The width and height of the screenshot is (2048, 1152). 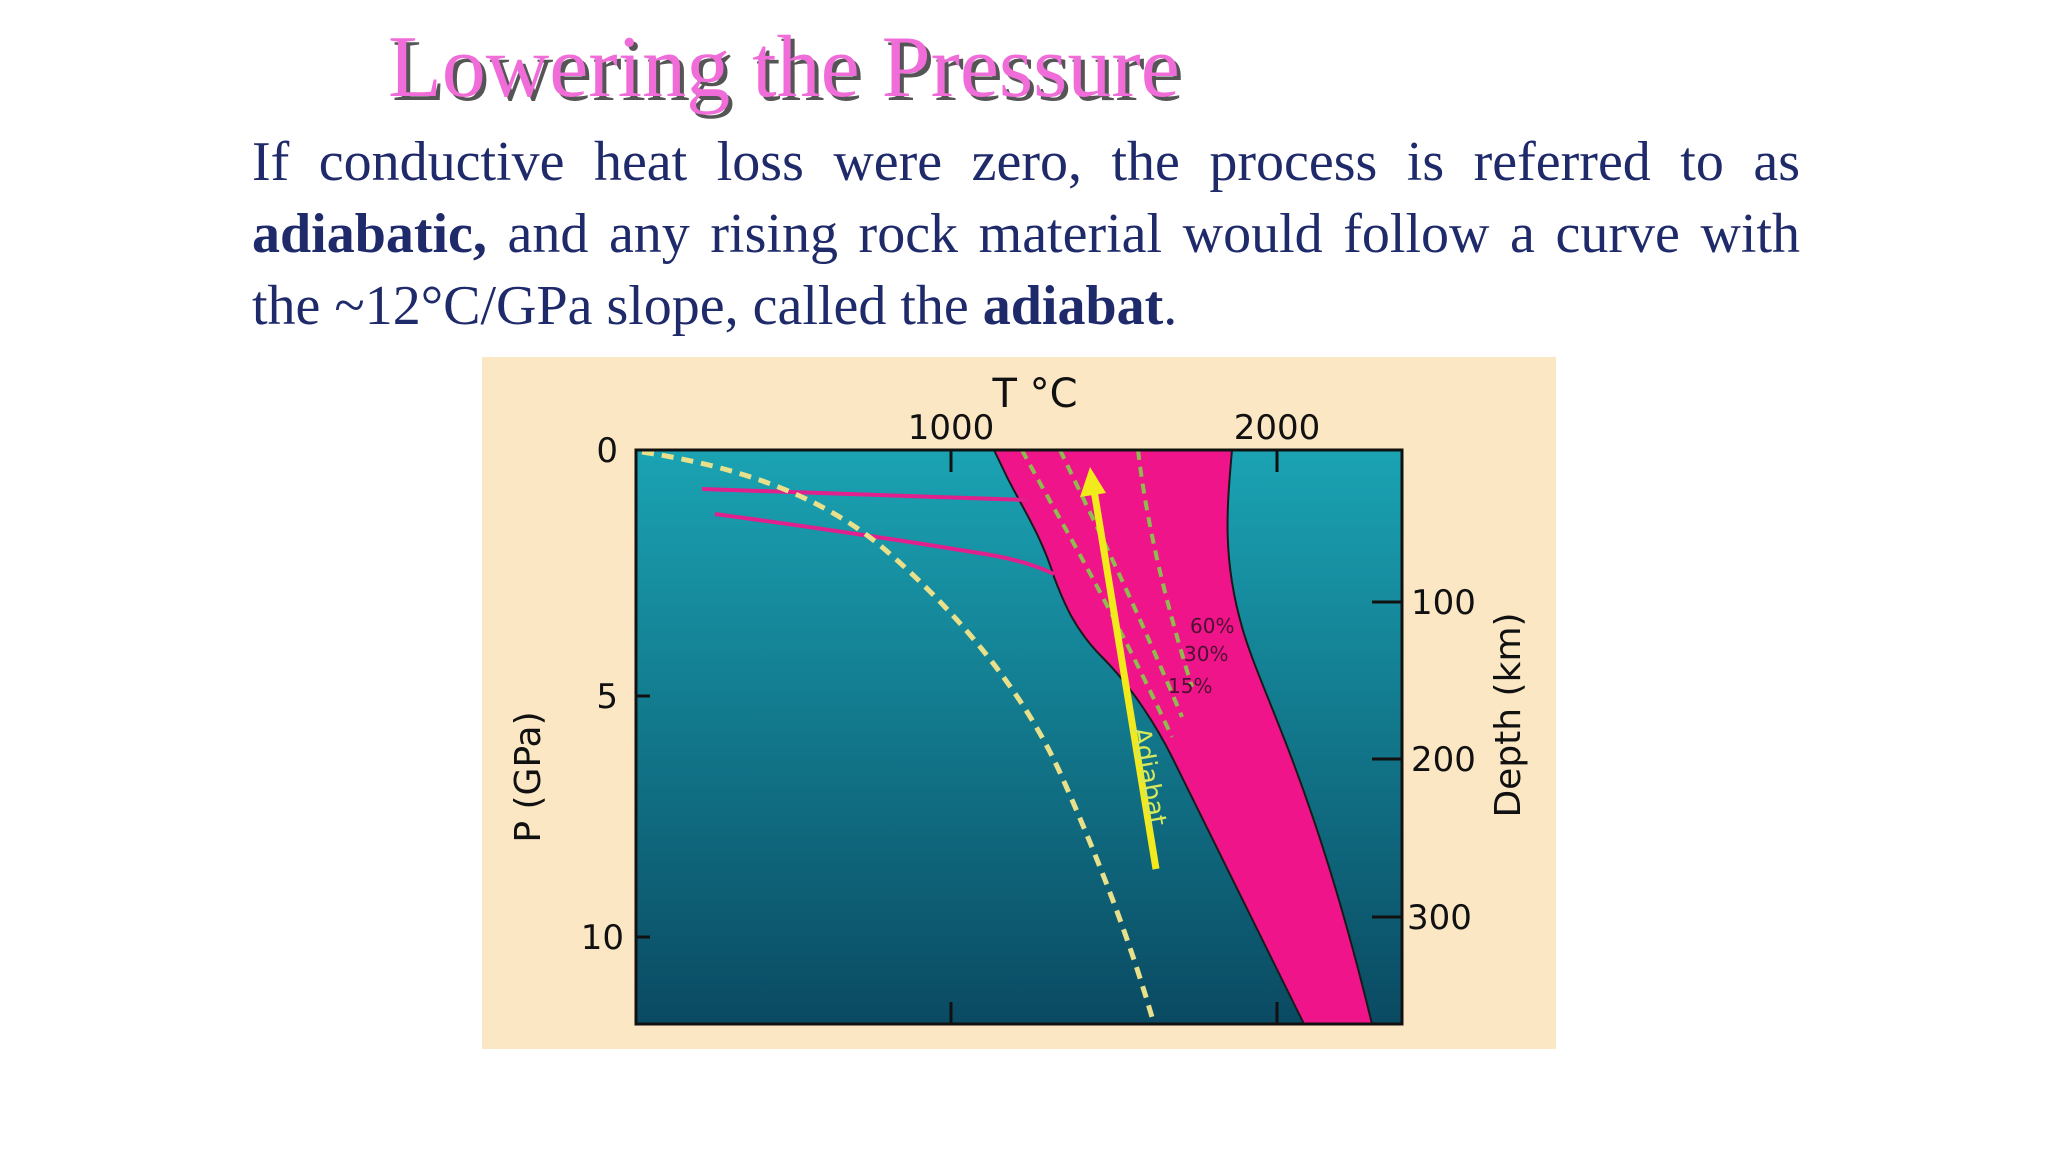 I want to click on right-tick-label-300: 300, so click(x=1439, y=918).